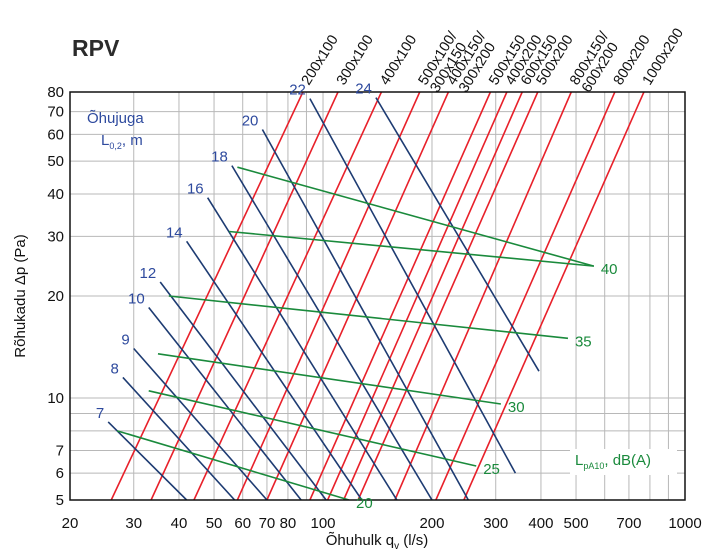  What do you see at coordinates (663, 57) in the screenshot?
I see `duct-size-label: 1000x200` at bounding box center [663, 57].